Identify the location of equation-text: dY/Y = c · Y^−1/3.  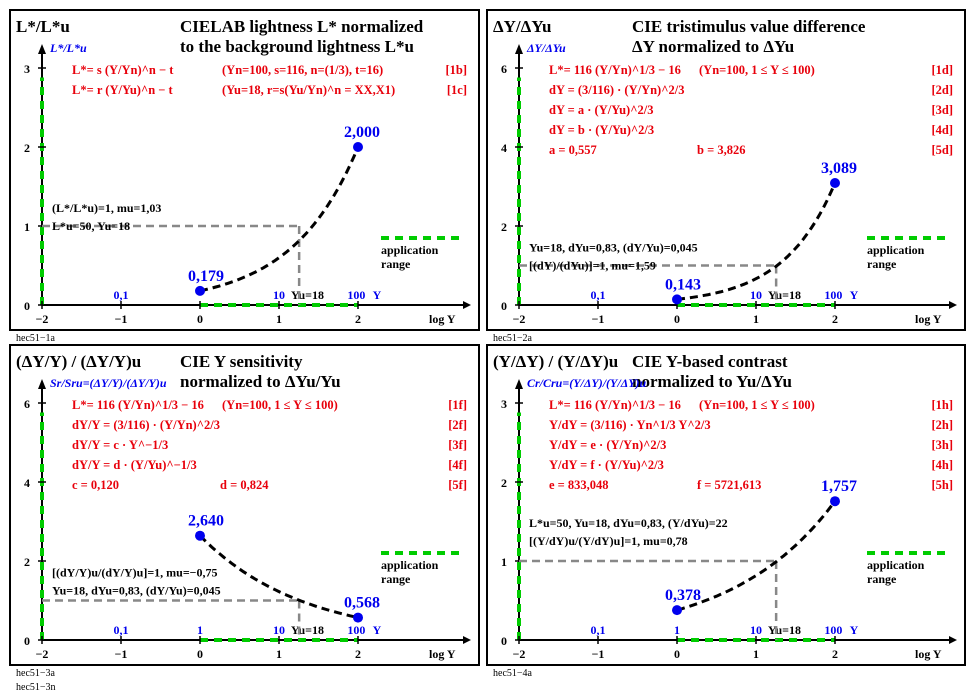
(120, 445).